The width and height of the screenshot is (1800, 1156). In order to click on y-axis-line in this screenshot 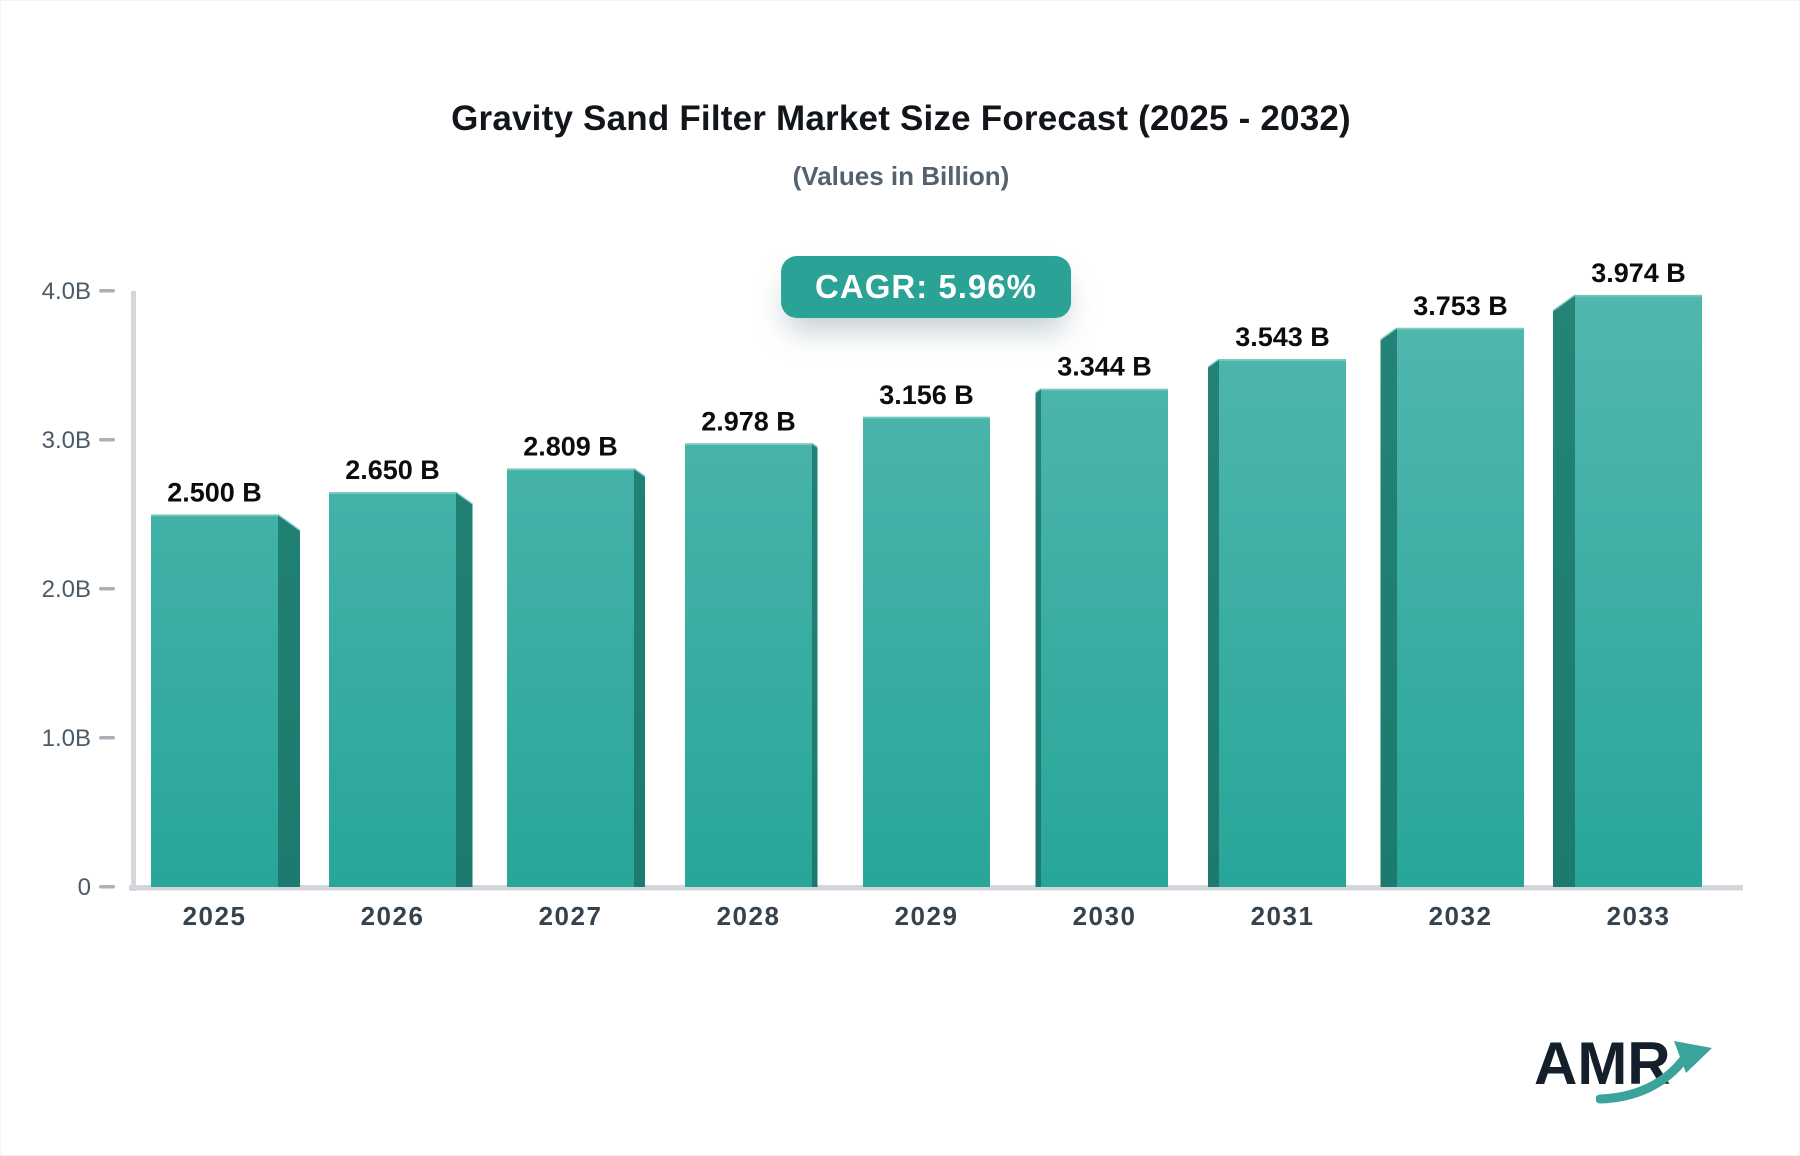, I will do `click(133, 591)`.